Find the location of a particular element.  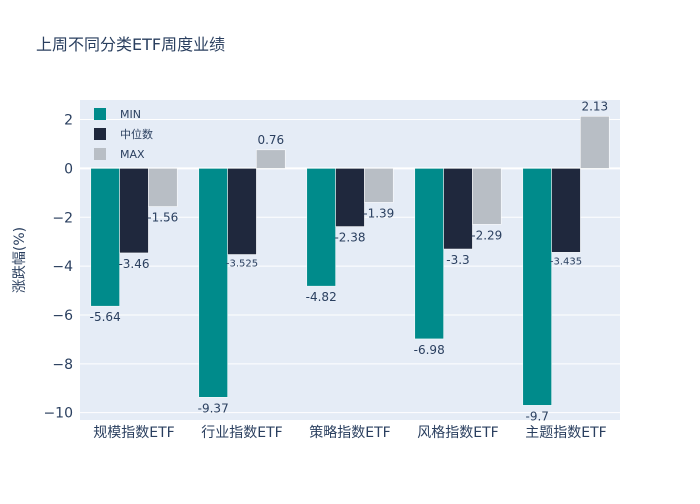

data-label: -2.38 is located at coordinates (349, 238).